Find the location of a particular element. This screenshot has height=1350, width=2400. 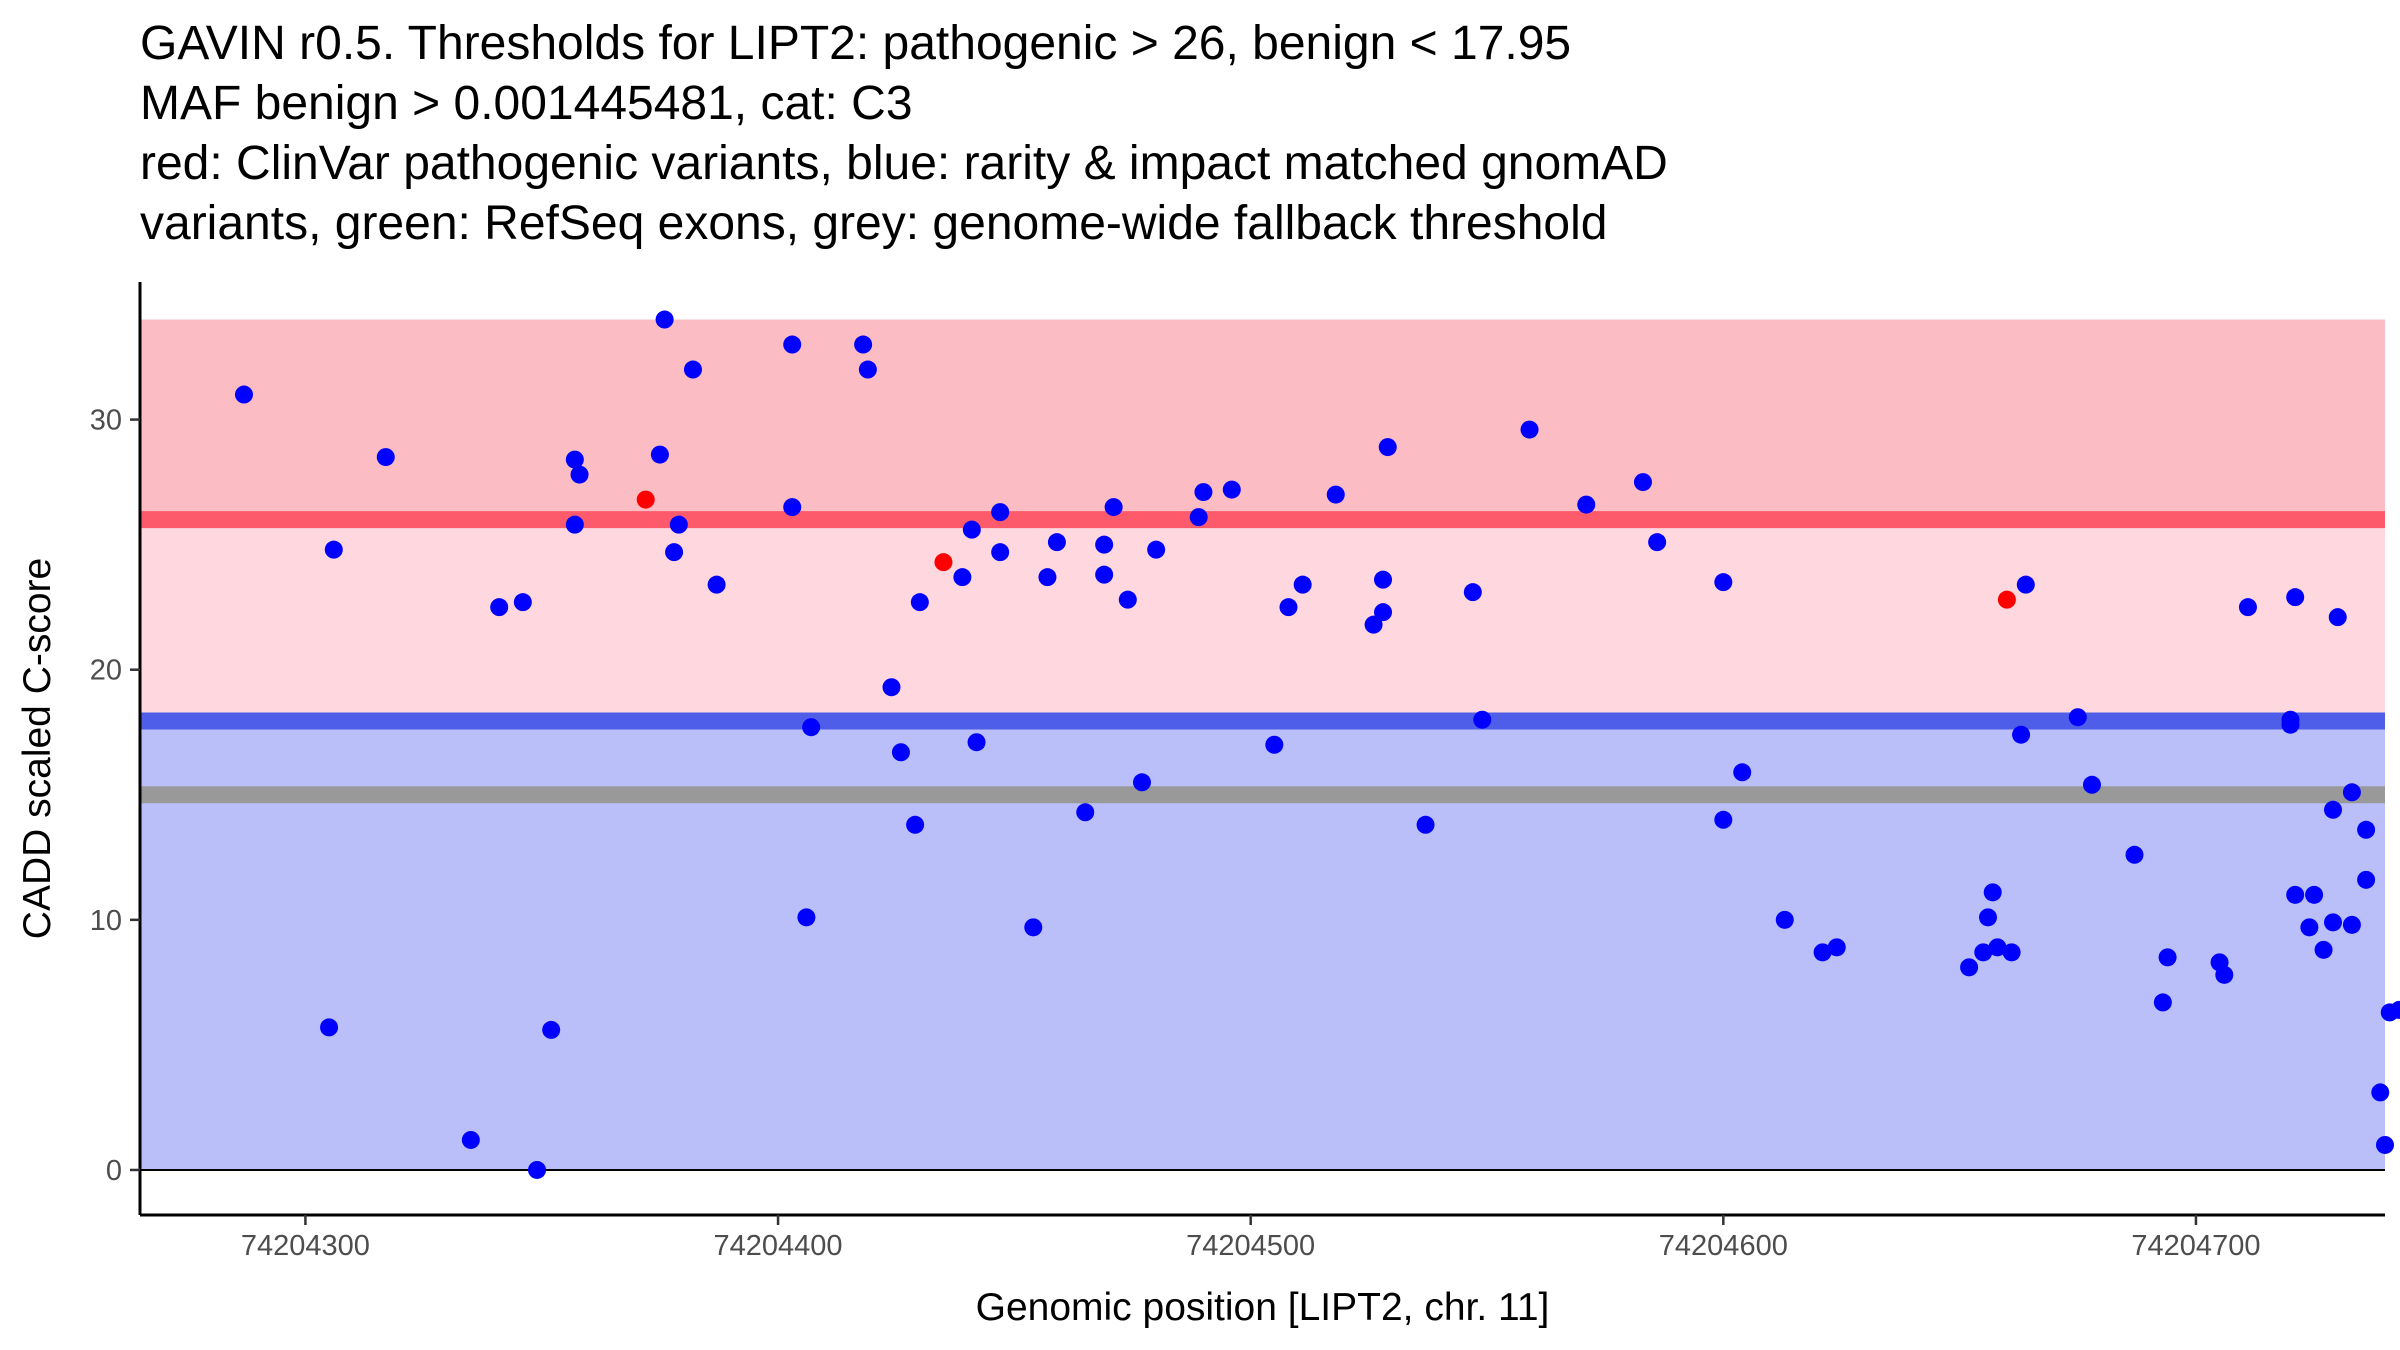

y-tick-label: 20 is located at coordinates (106, 671).